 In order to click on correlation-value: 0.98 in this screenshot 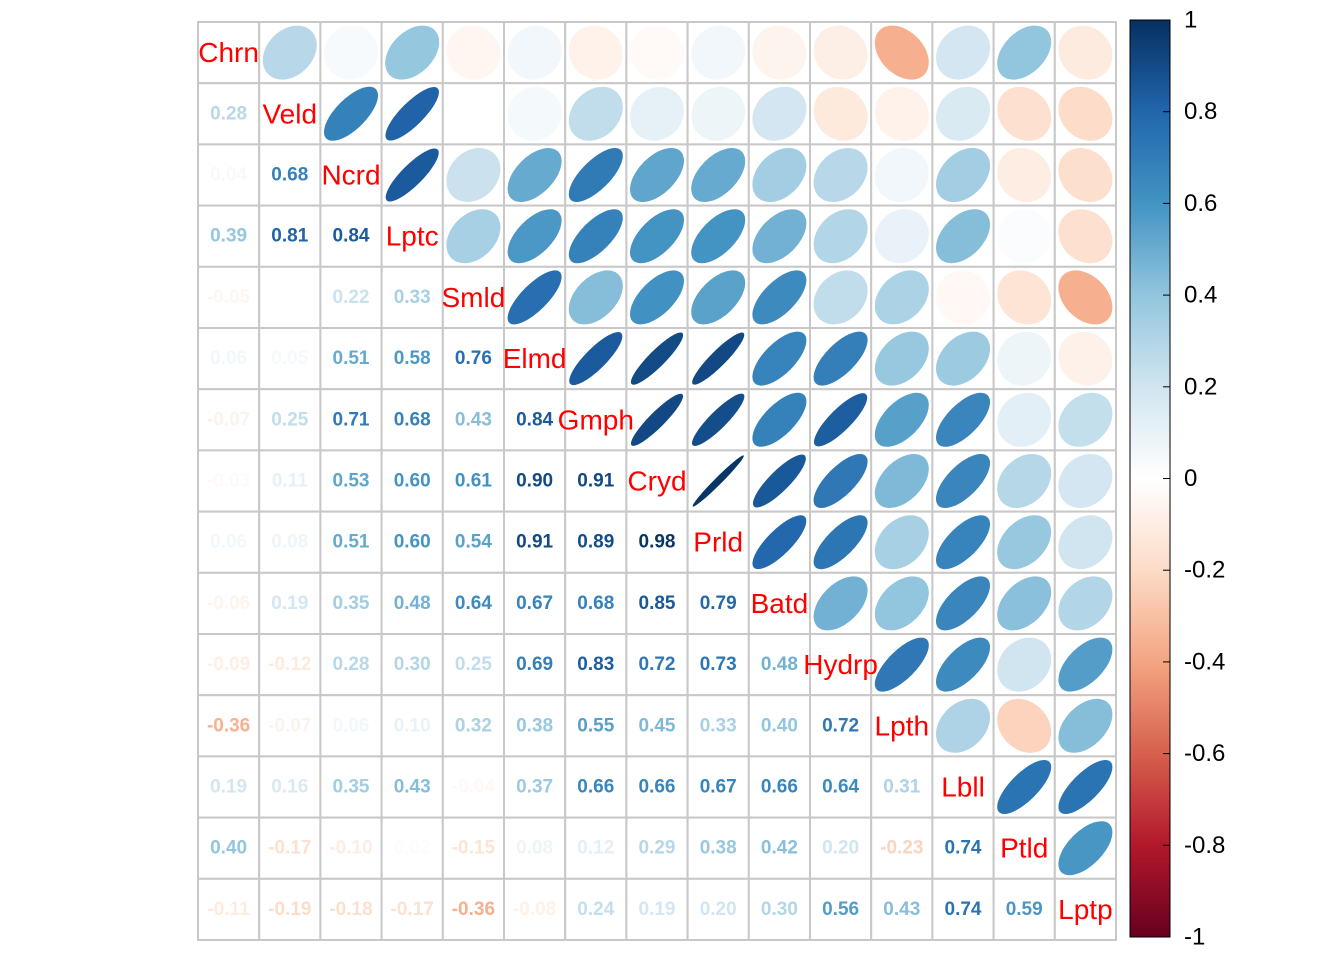, I will do `click(657, 542)`.